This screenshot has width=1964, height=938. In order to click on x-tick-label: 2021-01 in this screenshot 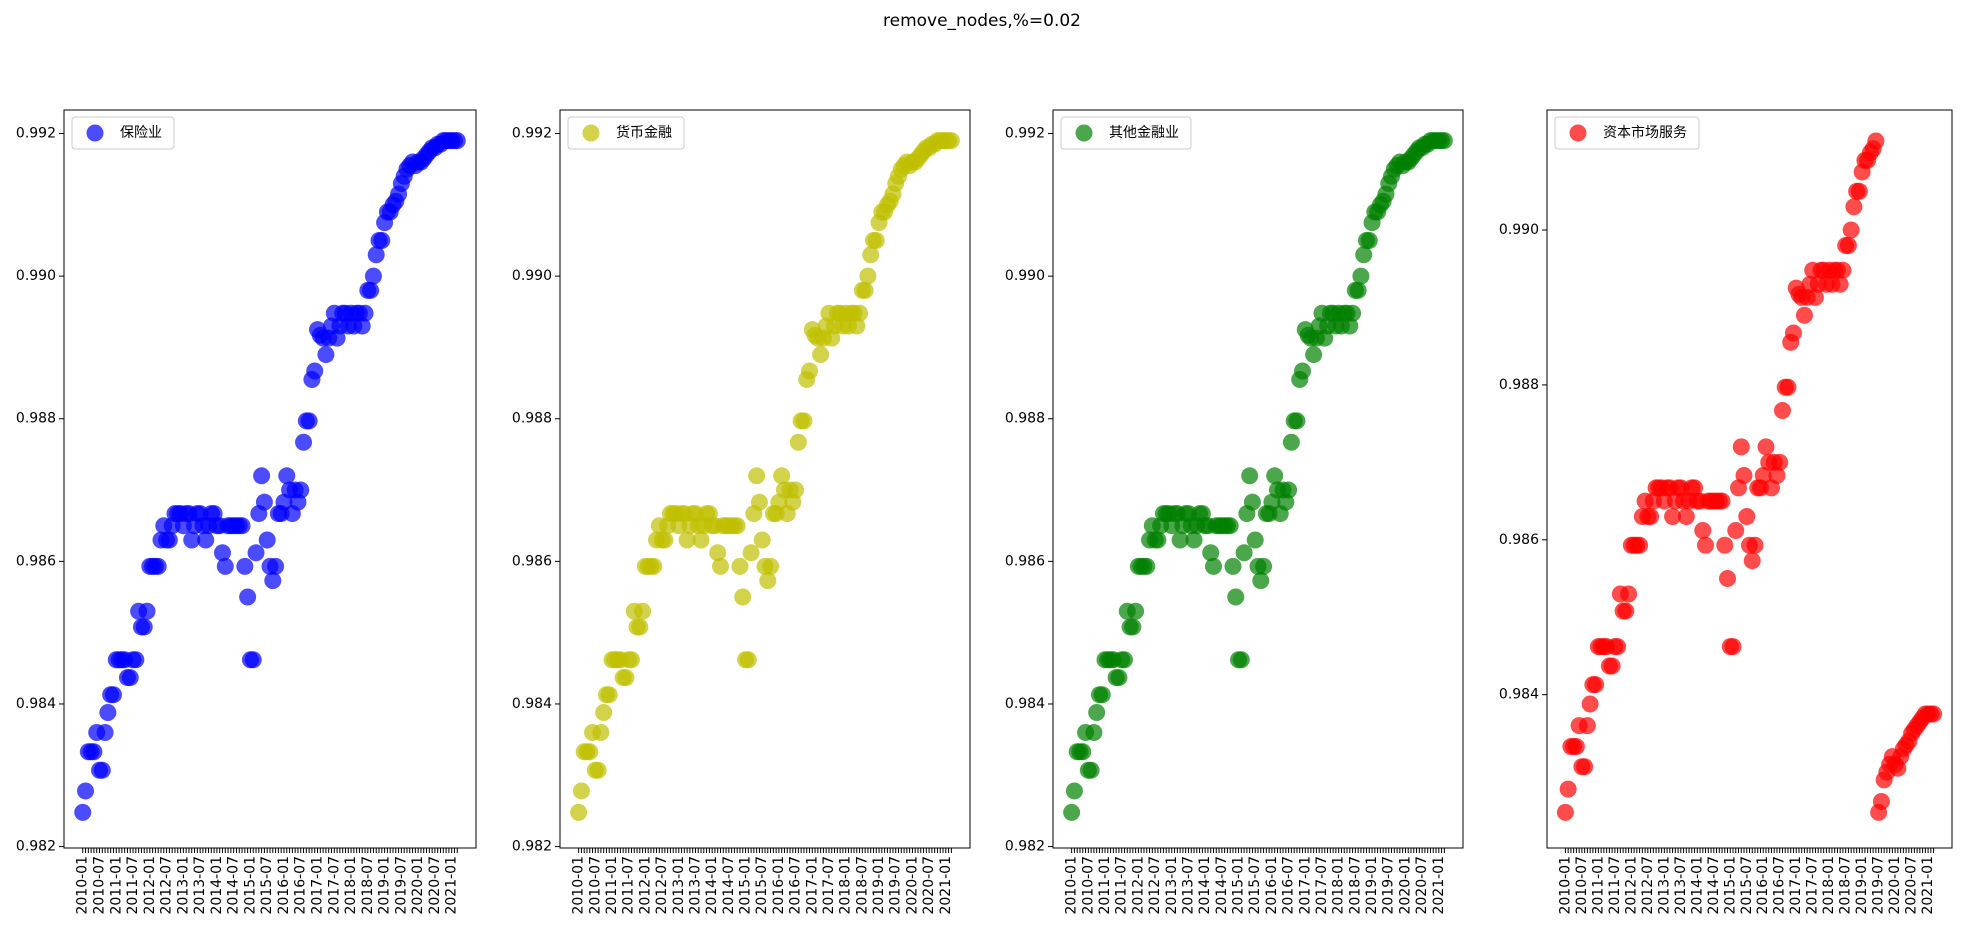, I will do `click(452, 885)`.